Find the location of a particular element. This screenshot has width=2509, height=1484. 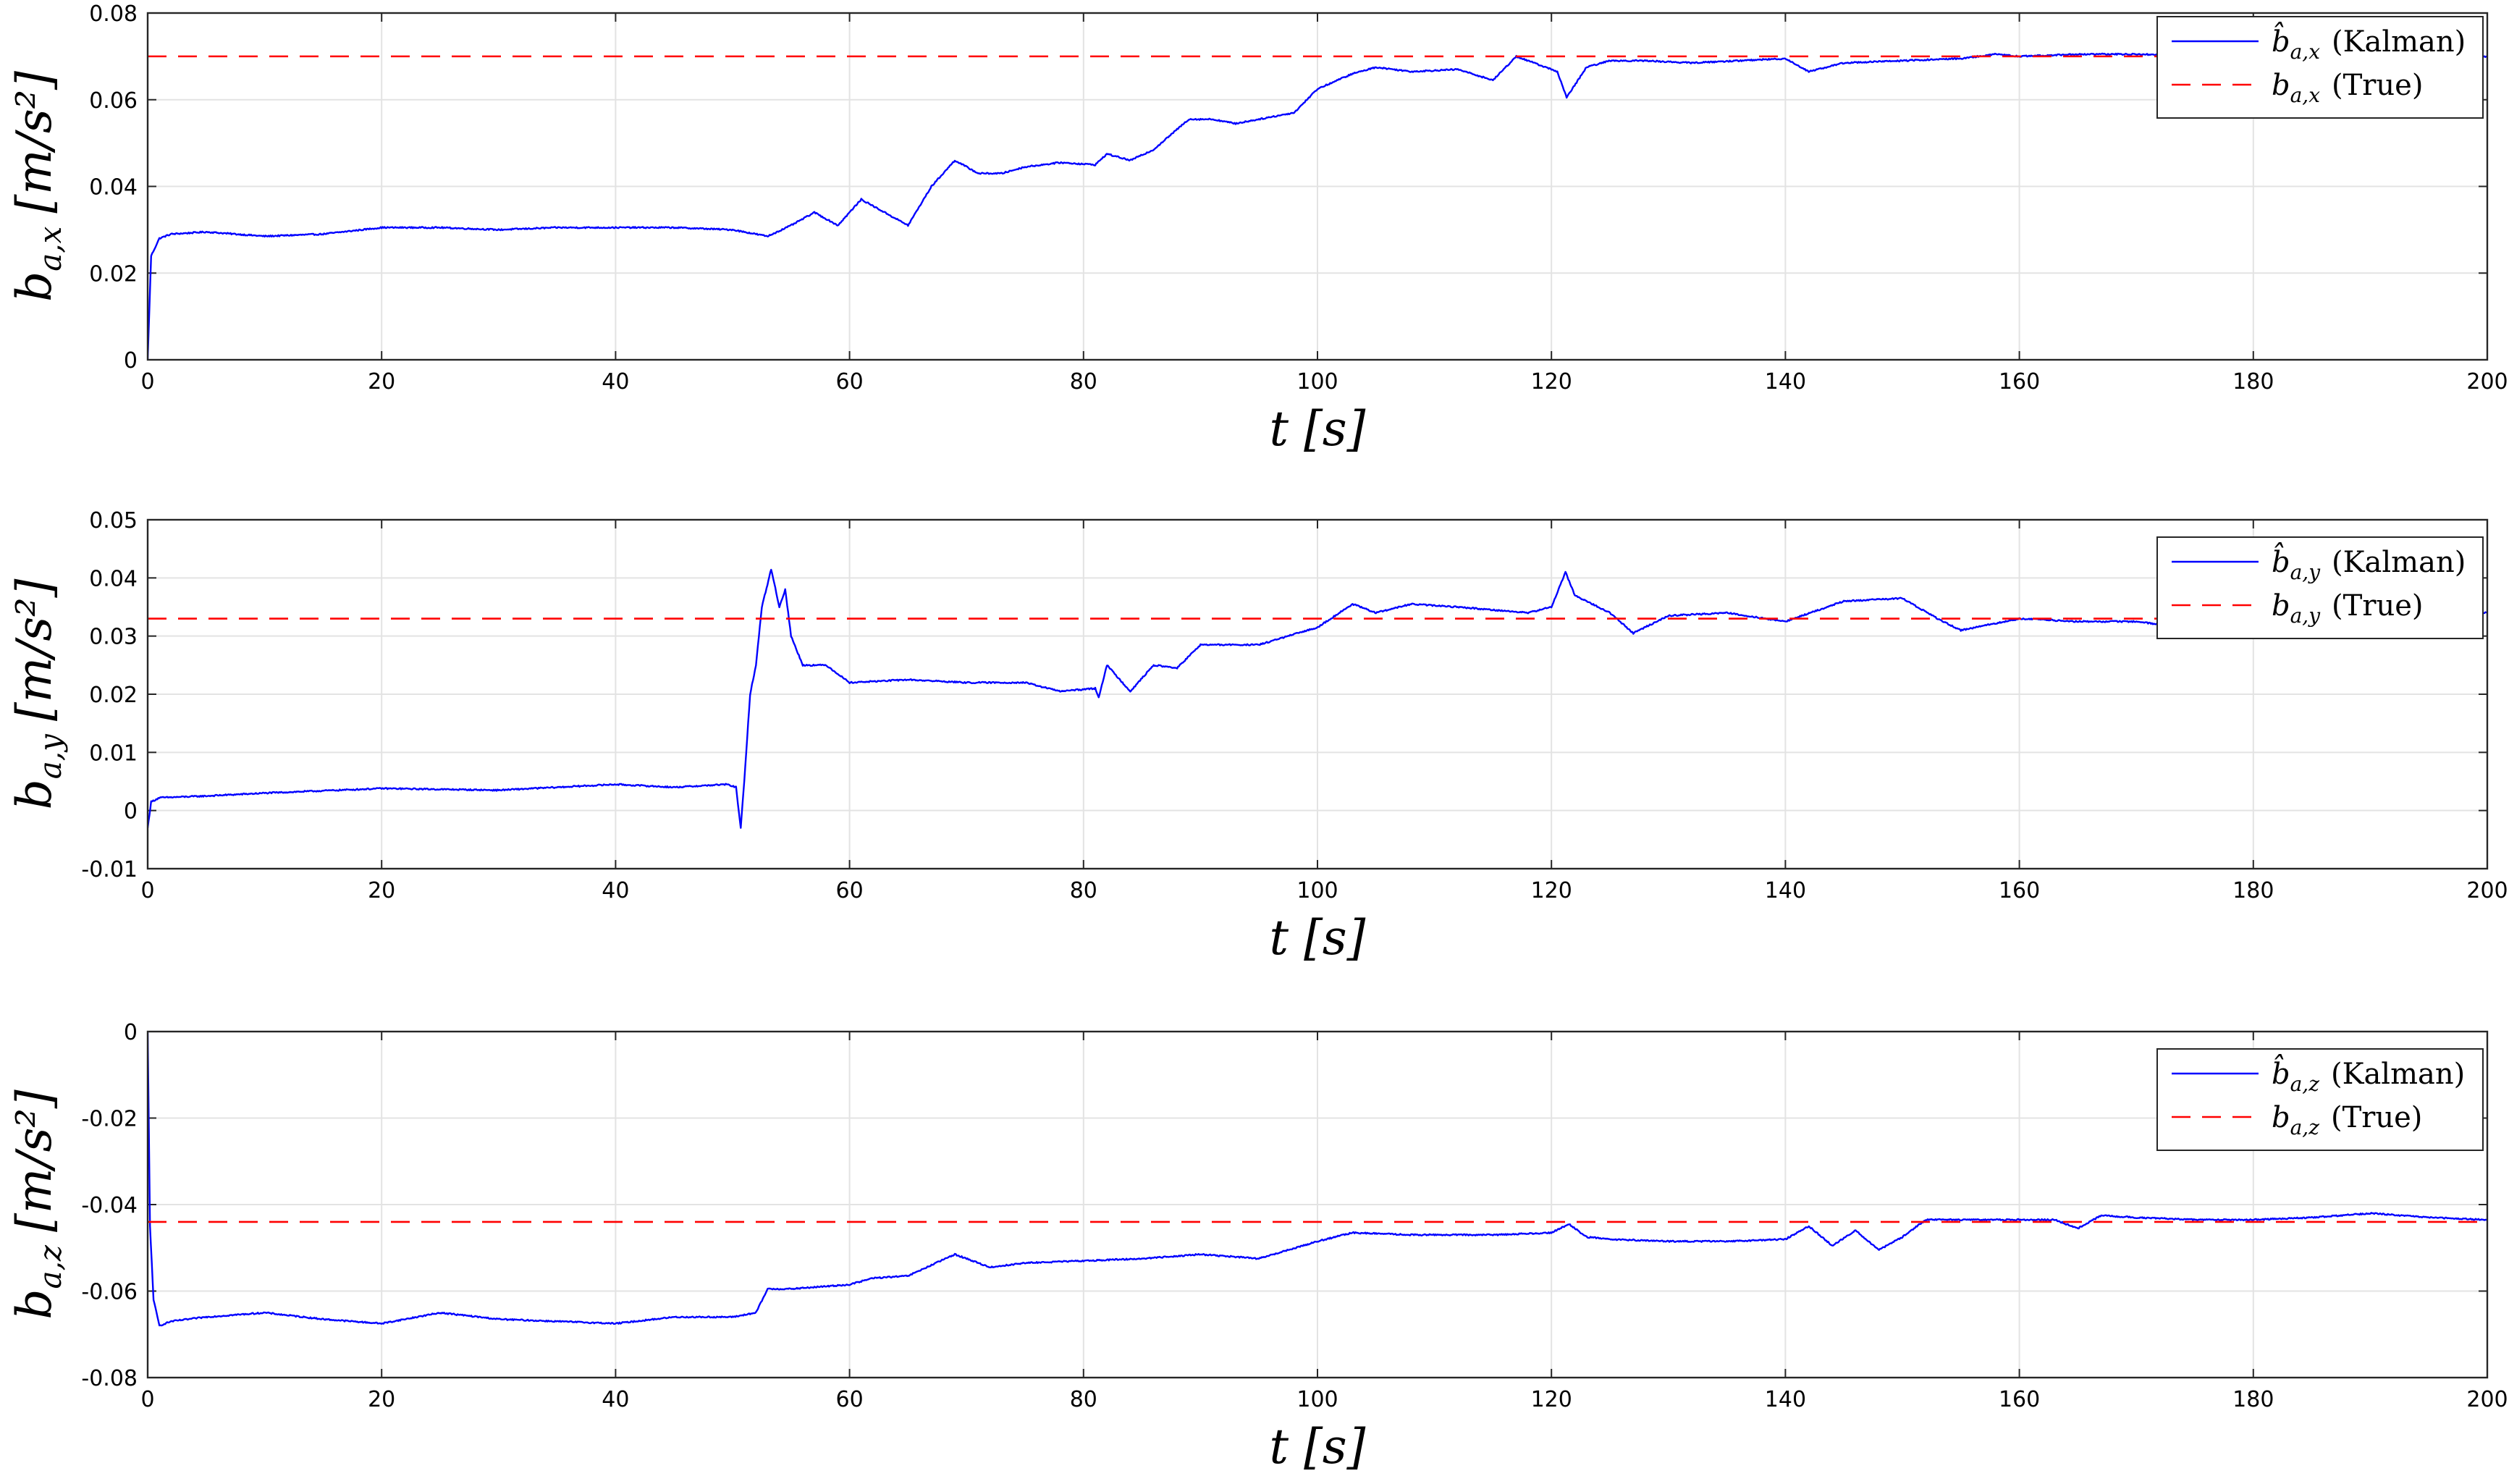

y-tick-label: 0.01 is located at coordinates (113, 753).